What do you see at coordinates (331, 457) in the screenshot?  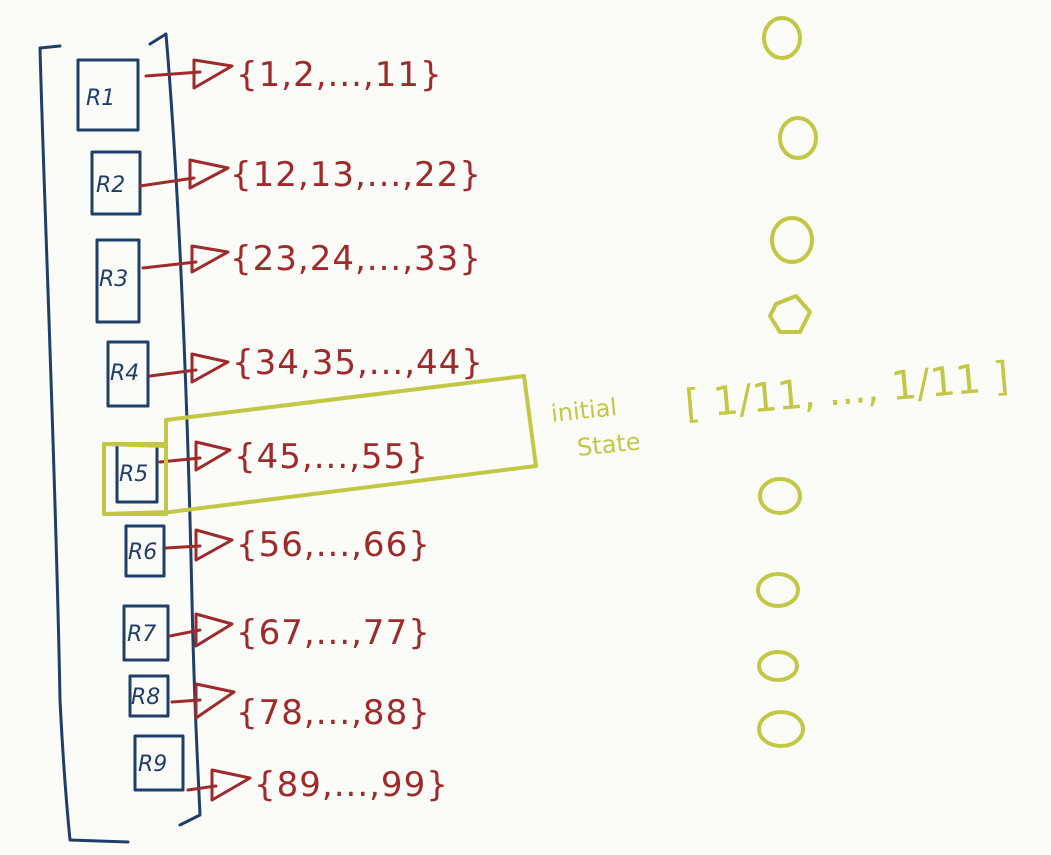 I see `register-set: {45,...,55}` at bounding box center [331, 457].